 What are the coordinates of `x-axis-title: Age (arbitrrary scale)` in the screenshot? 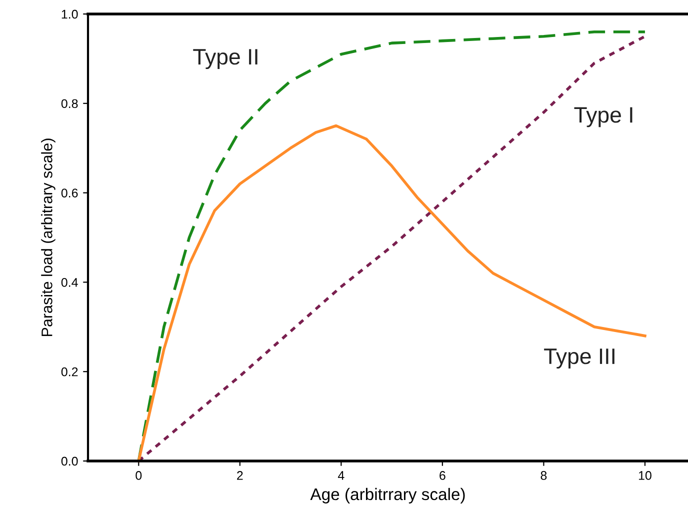 It's located at (387, 496).